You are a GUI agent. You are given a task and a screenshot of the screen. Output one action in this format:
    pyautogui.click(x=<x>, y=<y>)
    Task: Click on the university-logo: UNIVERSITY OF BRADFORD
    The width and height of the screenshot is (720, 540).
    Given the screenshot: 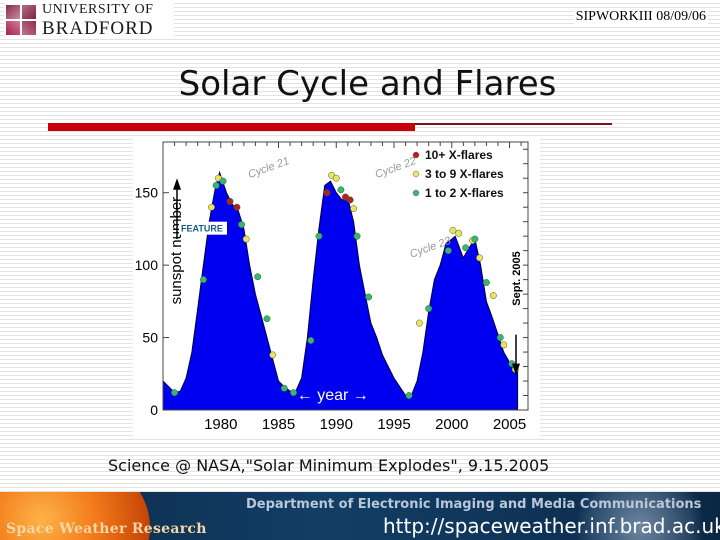 What is the action you would take?
    pyautogui.click(x=89, y=20)
    